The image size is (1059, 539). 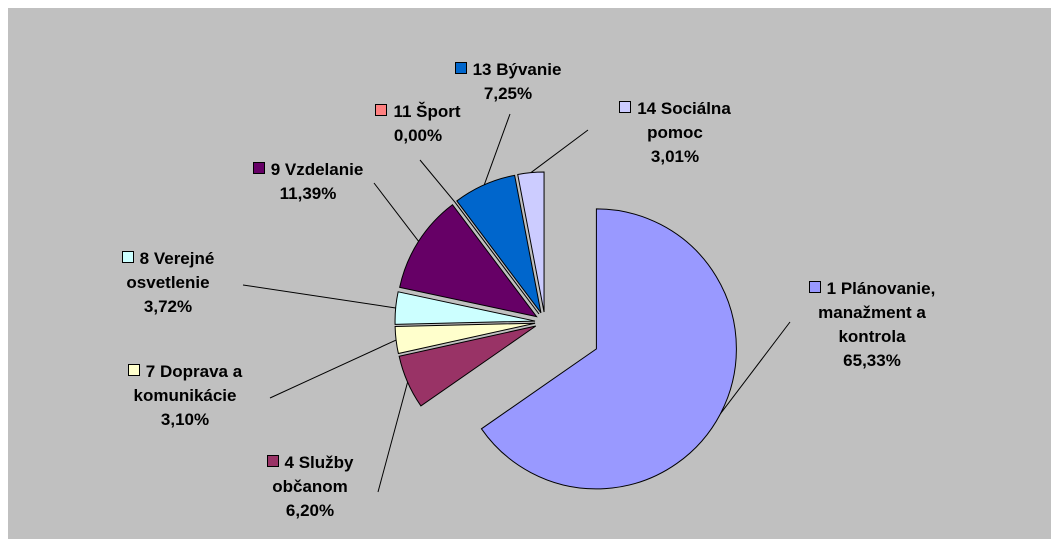 What do you see at coordinates (877, 312) in the screenshot?
I see `category-label: 1 Plánovanie, manažment a kontrola` at bounding box center [877, 312].